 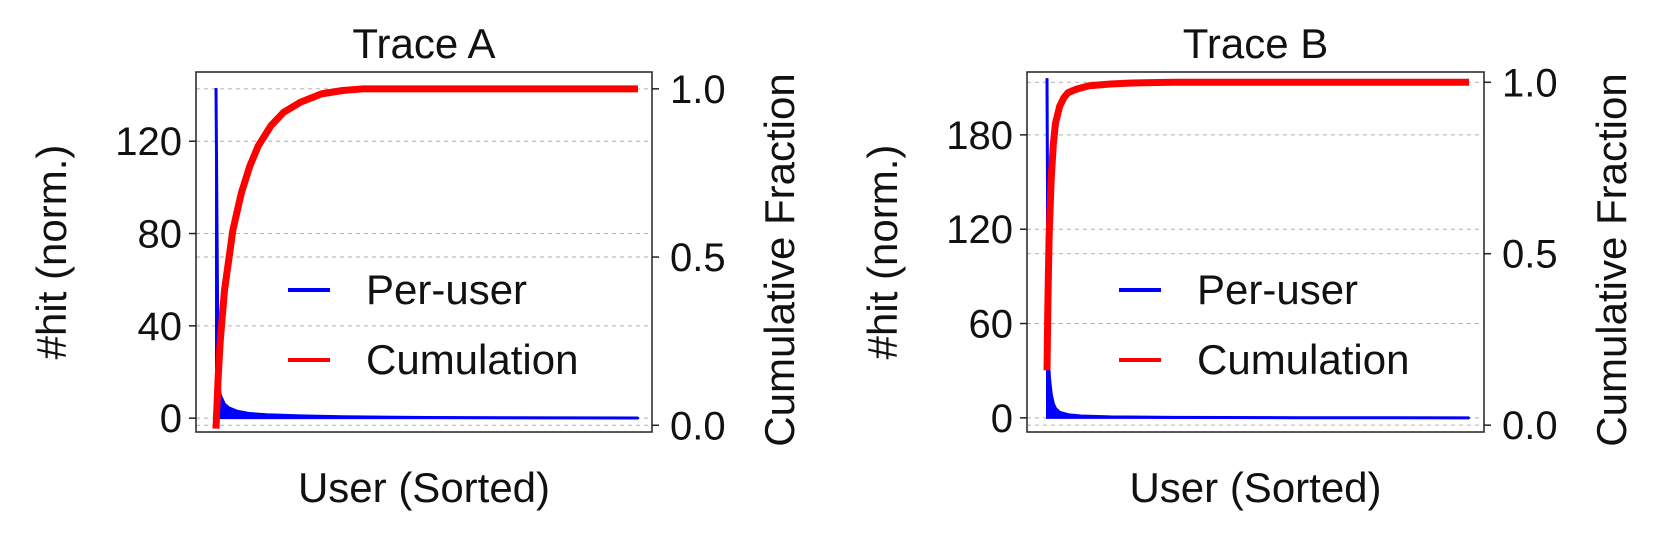 I want to click on chart-title: Trace A, so click(x=423, y=43).